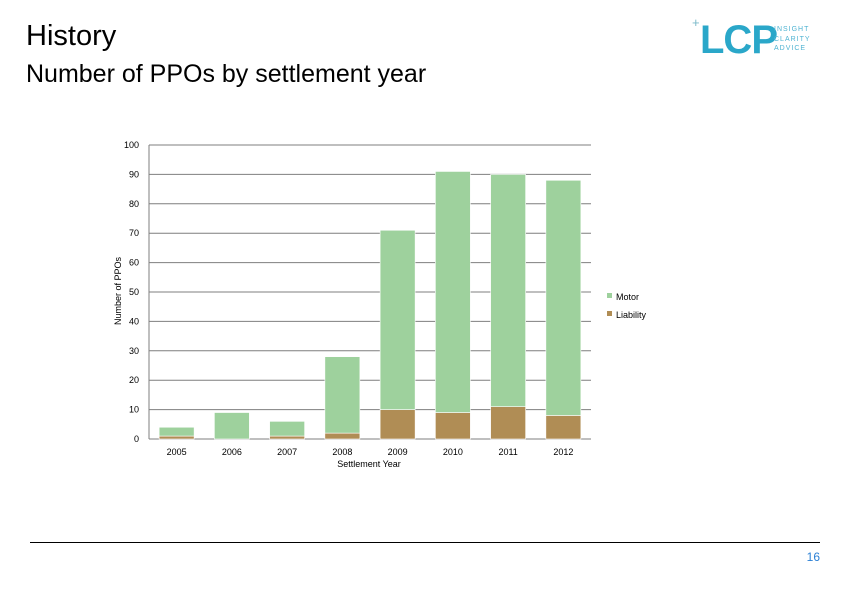  What do you see at coordinates (627, 297) in the screenshot?
I see `legend-label-motor: Motor` at bounding box center [627, 297].